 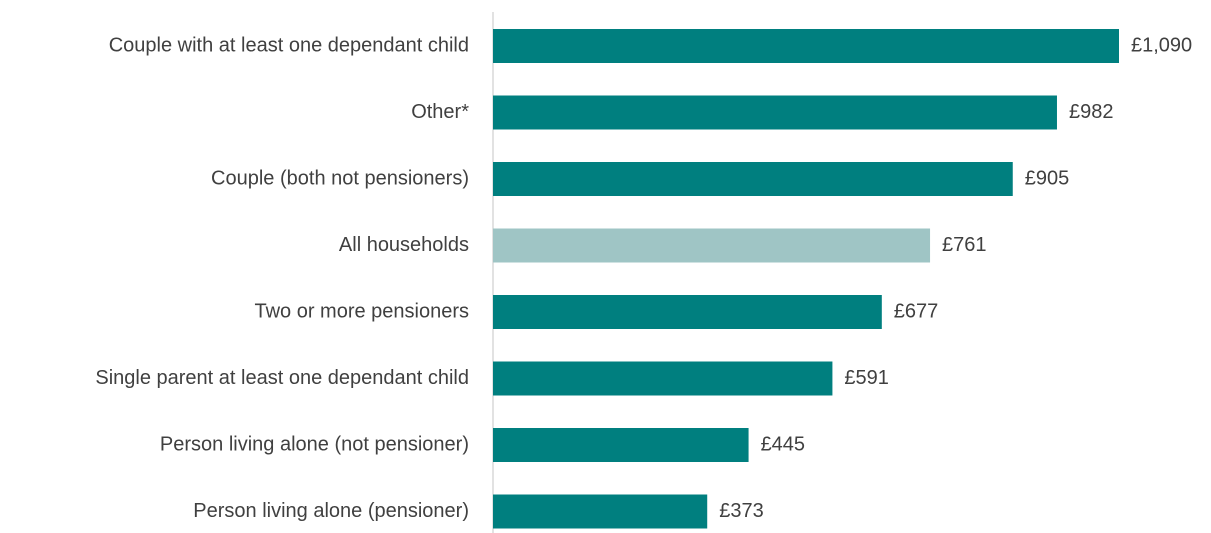 I want to click on category-label: Person living alone (not pensioner), so click(x=314, y=444).